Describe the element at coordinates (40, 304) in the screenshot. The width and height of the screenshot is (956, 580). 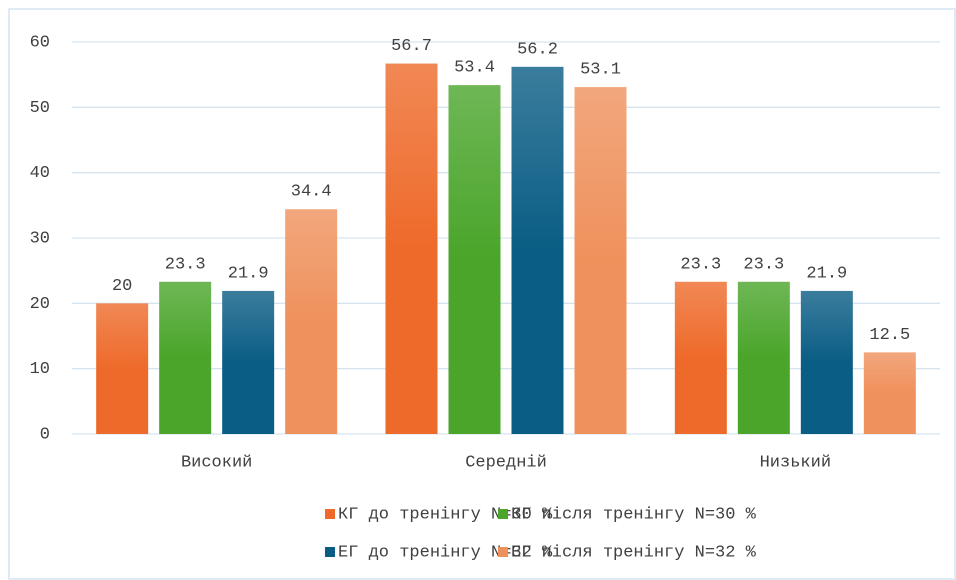
I see `y-tick-label: 20` at that location.